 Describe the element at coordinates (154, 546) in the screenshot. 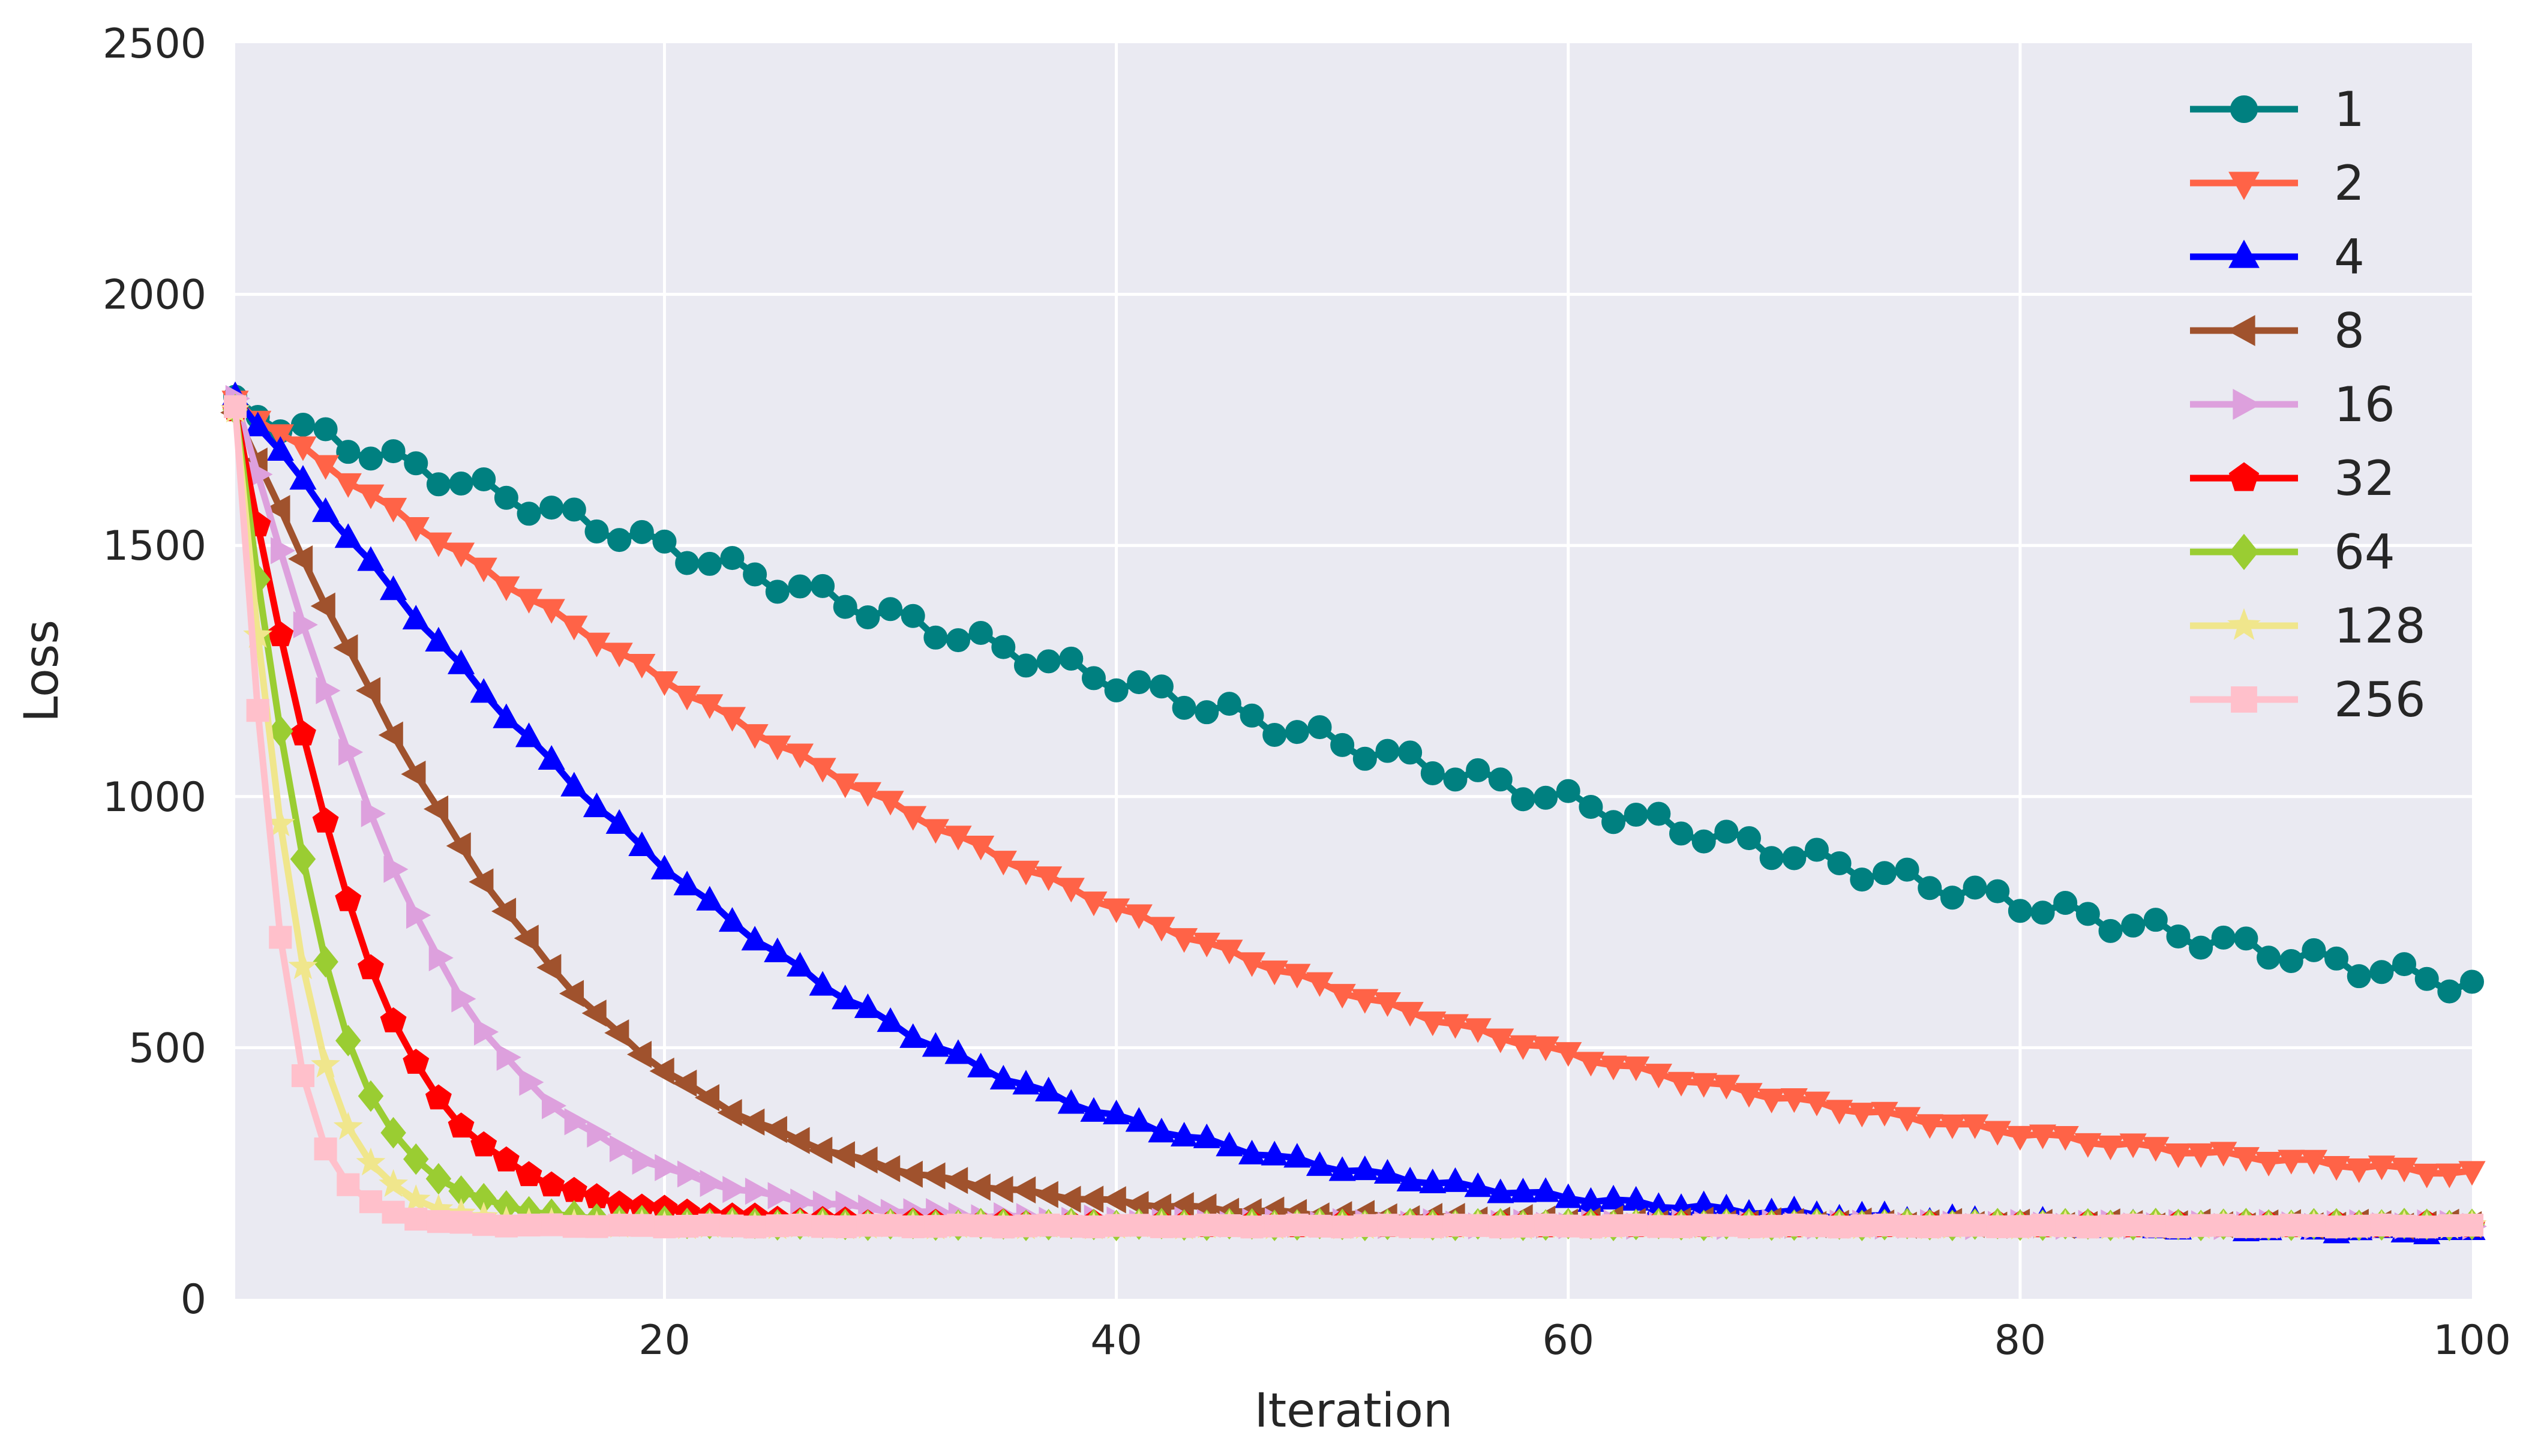

I see `y-tick-label: 1500` at that location.